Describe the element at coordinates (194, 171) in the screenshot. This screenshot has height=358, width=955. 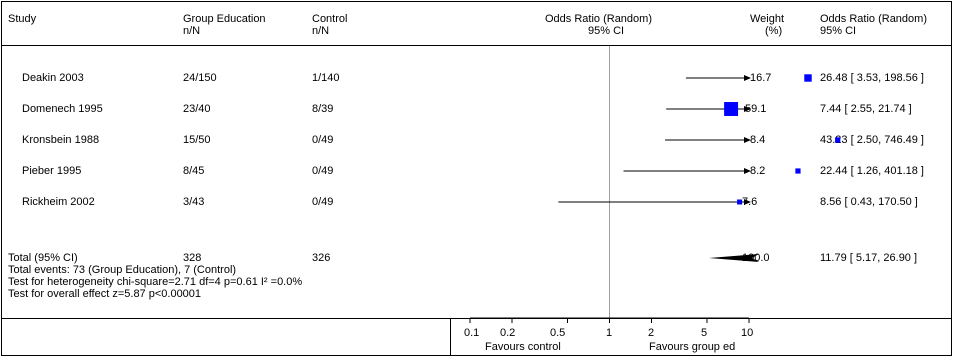
I see `study-group: 8/45` at that location.